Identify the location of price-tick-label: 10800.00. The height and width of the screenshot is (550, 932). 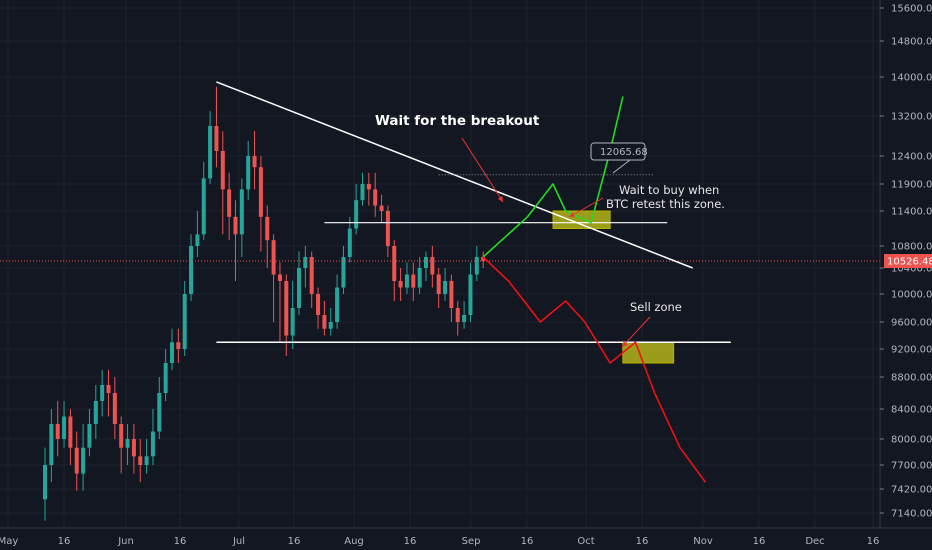
(911, 247).